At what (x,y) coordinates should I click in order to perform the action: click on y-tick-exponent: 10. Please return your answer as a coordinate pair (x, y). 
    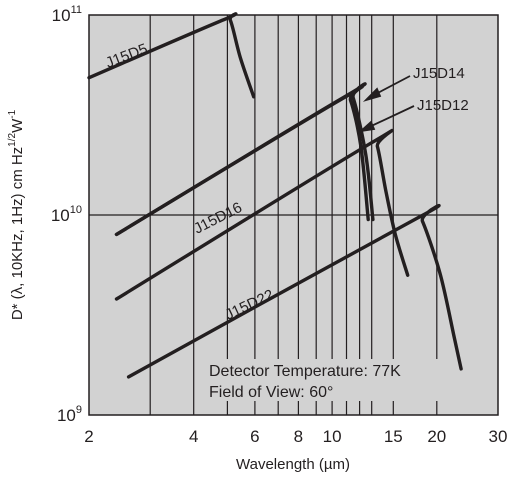
    Looking at the image, I should click on (76, 210).